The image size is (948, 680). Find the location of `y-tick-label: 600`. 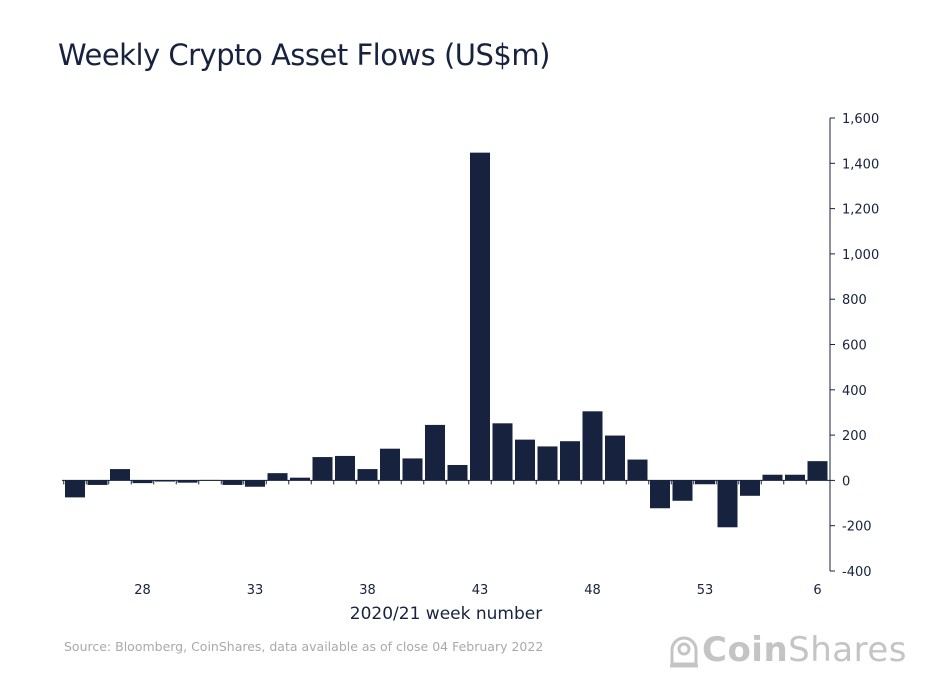

y-tick-label: 600 is located at coordinates (854, 346).